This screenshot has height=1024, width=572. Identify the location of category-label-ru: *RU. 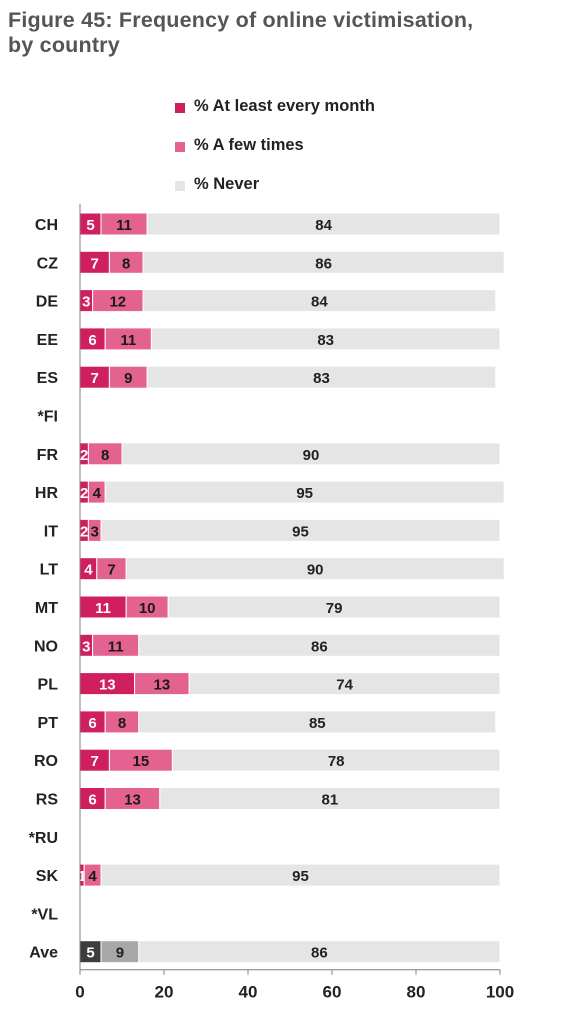
(43, 838).